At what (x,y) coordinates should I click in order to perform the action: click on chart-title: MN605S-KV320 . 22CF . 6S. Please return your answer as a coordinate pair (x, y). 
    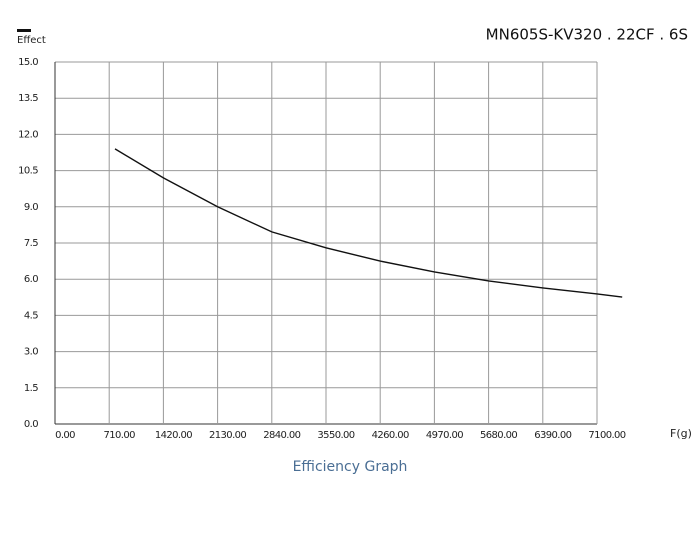
    Looking at the image, I should click on (587, 35).